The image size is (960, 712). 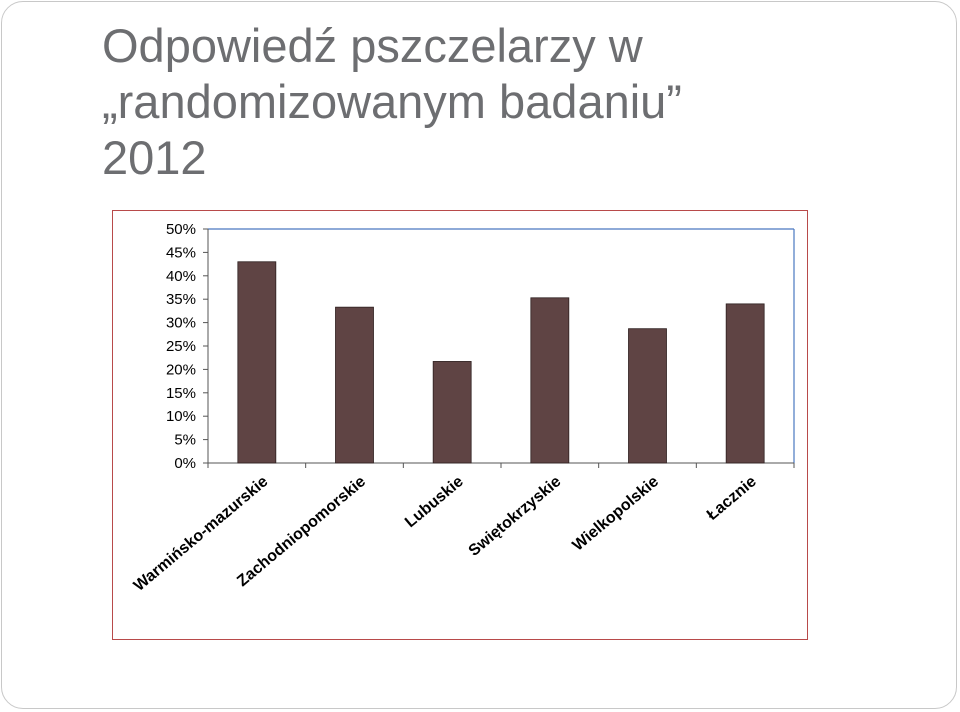 I want to click on y-tick-label: 25%, so click(x=181, y=346).